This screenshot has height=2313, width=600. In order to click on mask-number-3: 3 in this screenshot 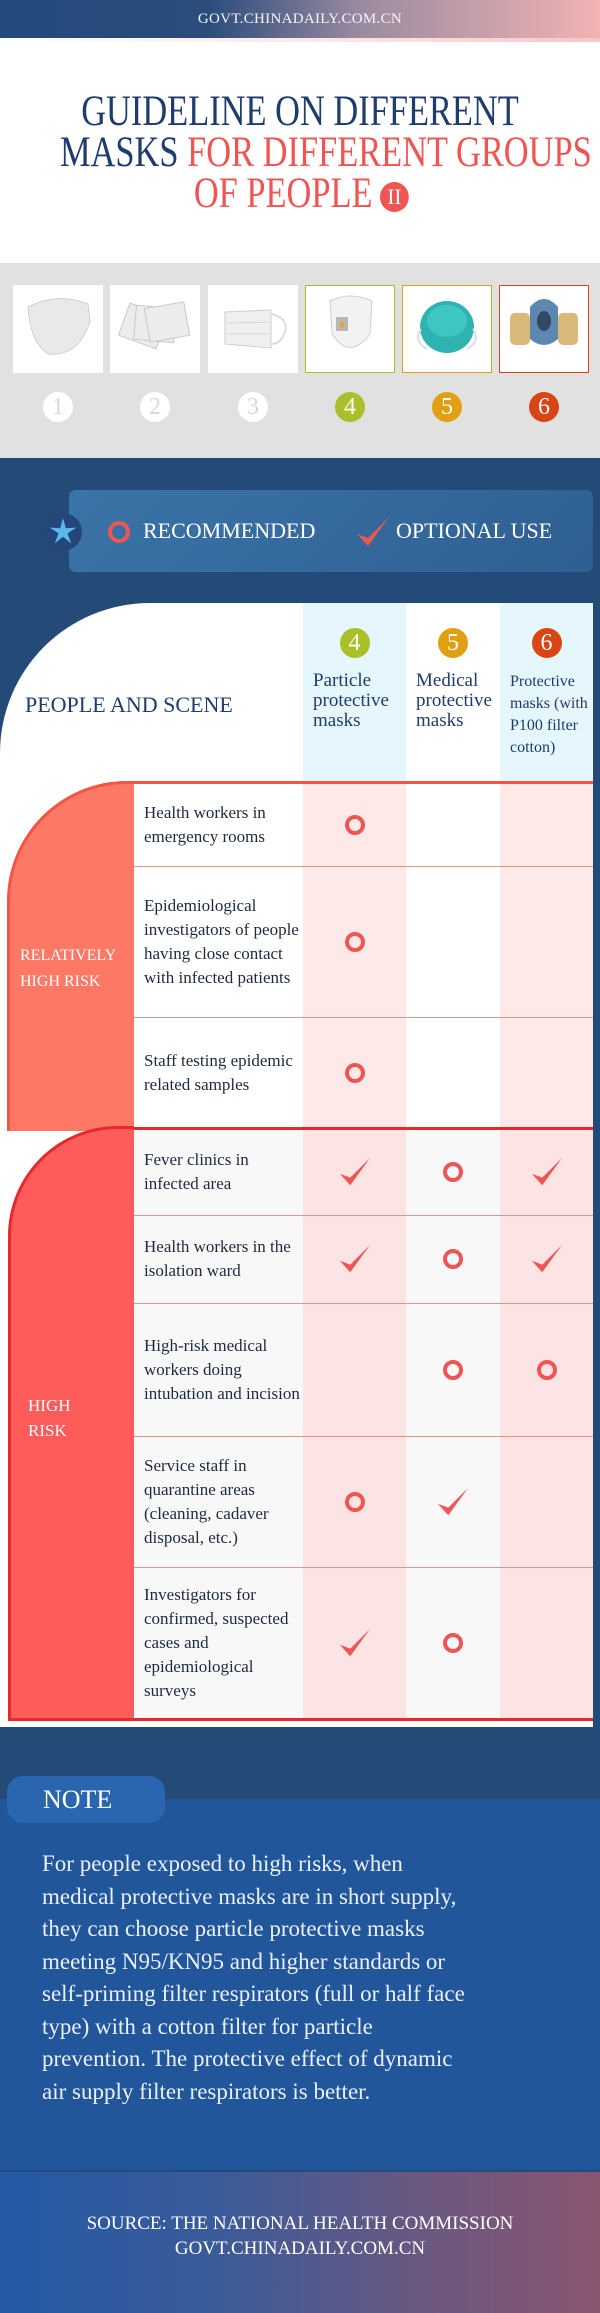, I will do `click(253, 407)`.